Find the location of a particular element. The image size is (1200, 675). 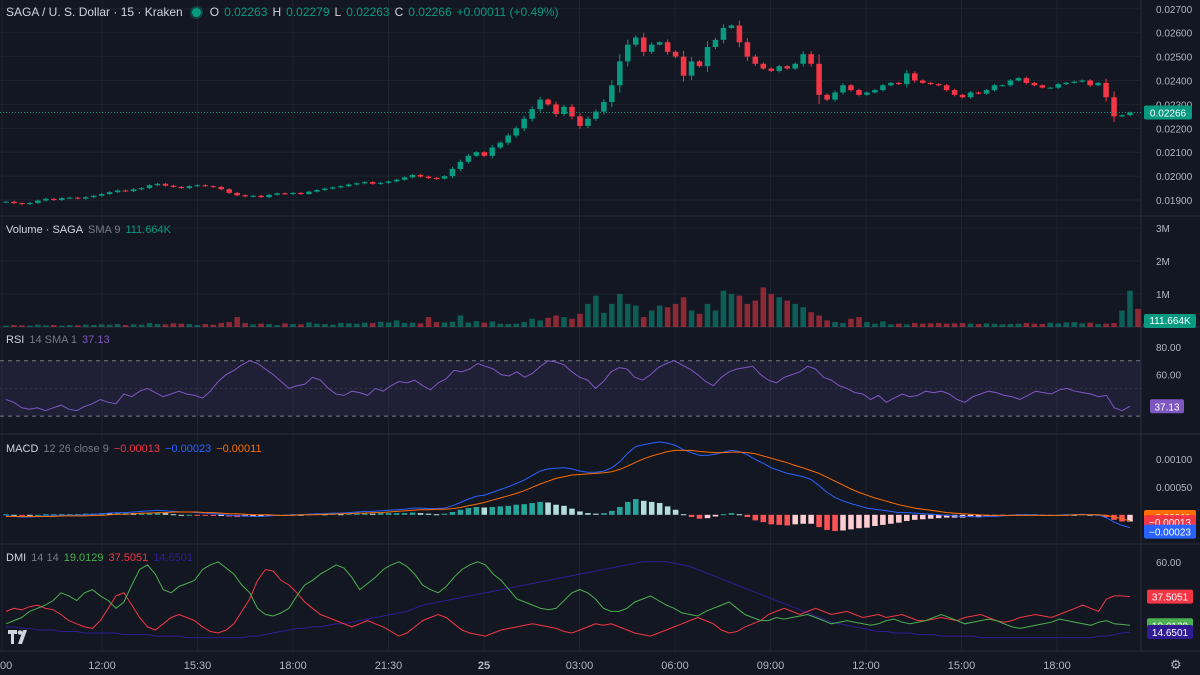

dmi-minus-line is located at coordinates (568, 602).